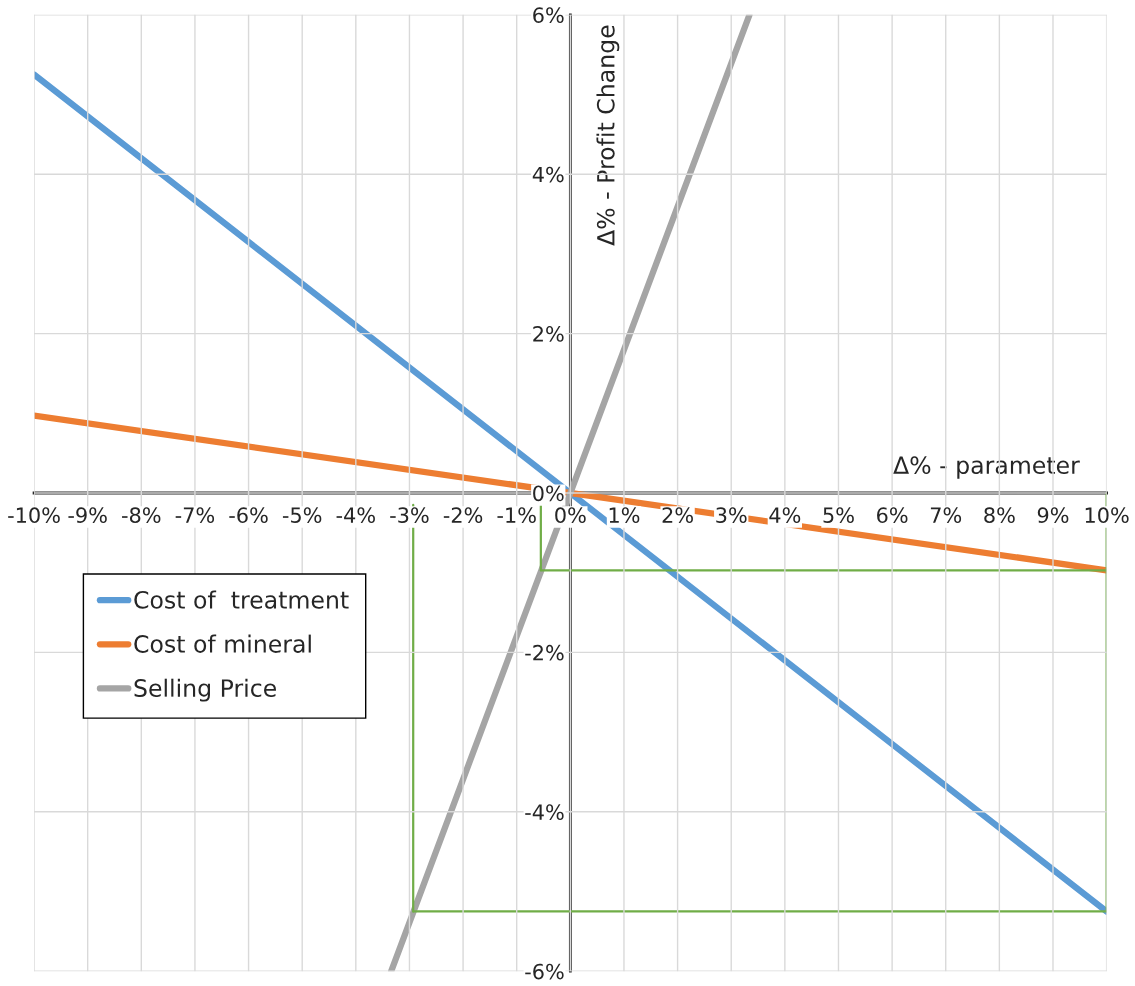 The height and width of the screenshot is (986, 1135). Describe the element at coordinates (544, 812) in the screenshot. I see `y-tick-label: -4%` at that location.